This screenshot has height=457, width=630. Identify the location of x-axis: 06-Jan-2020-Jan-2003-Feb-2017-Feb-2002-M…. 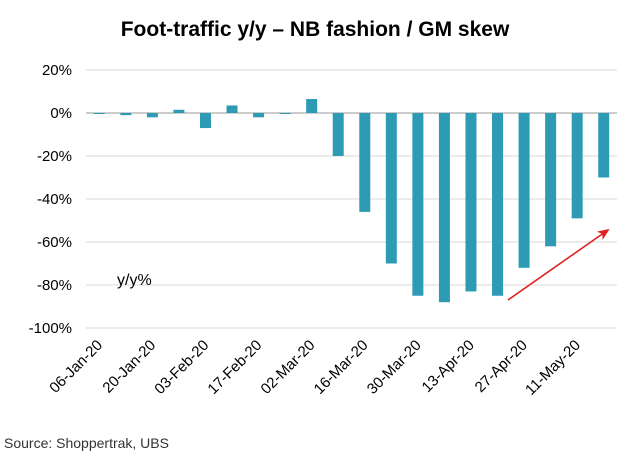
(315, 368).